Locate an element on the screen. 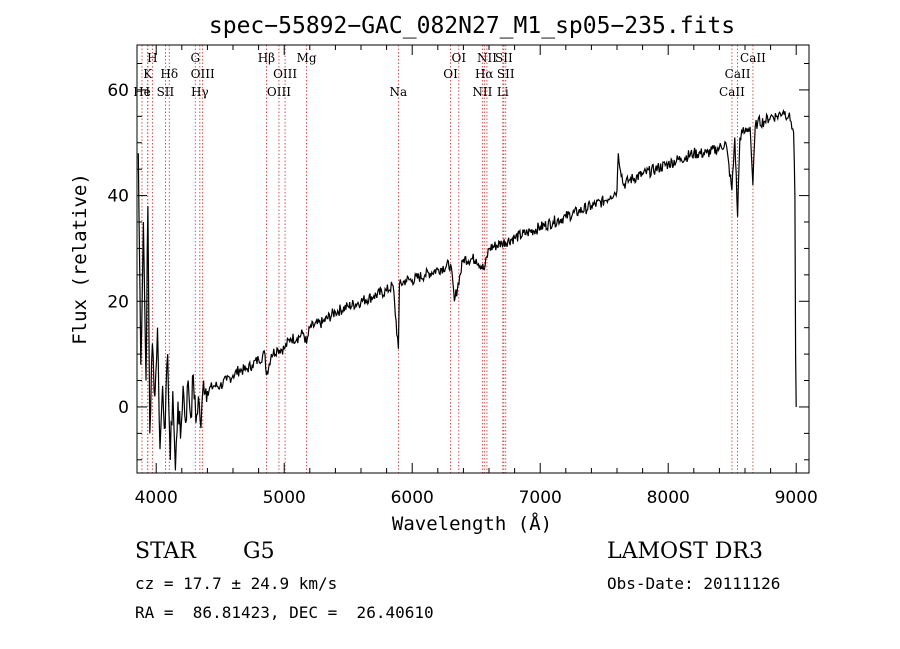 The image size is (900, 649). x-axis-label: Wavelength (Å) is located at coordinates (472, 523).